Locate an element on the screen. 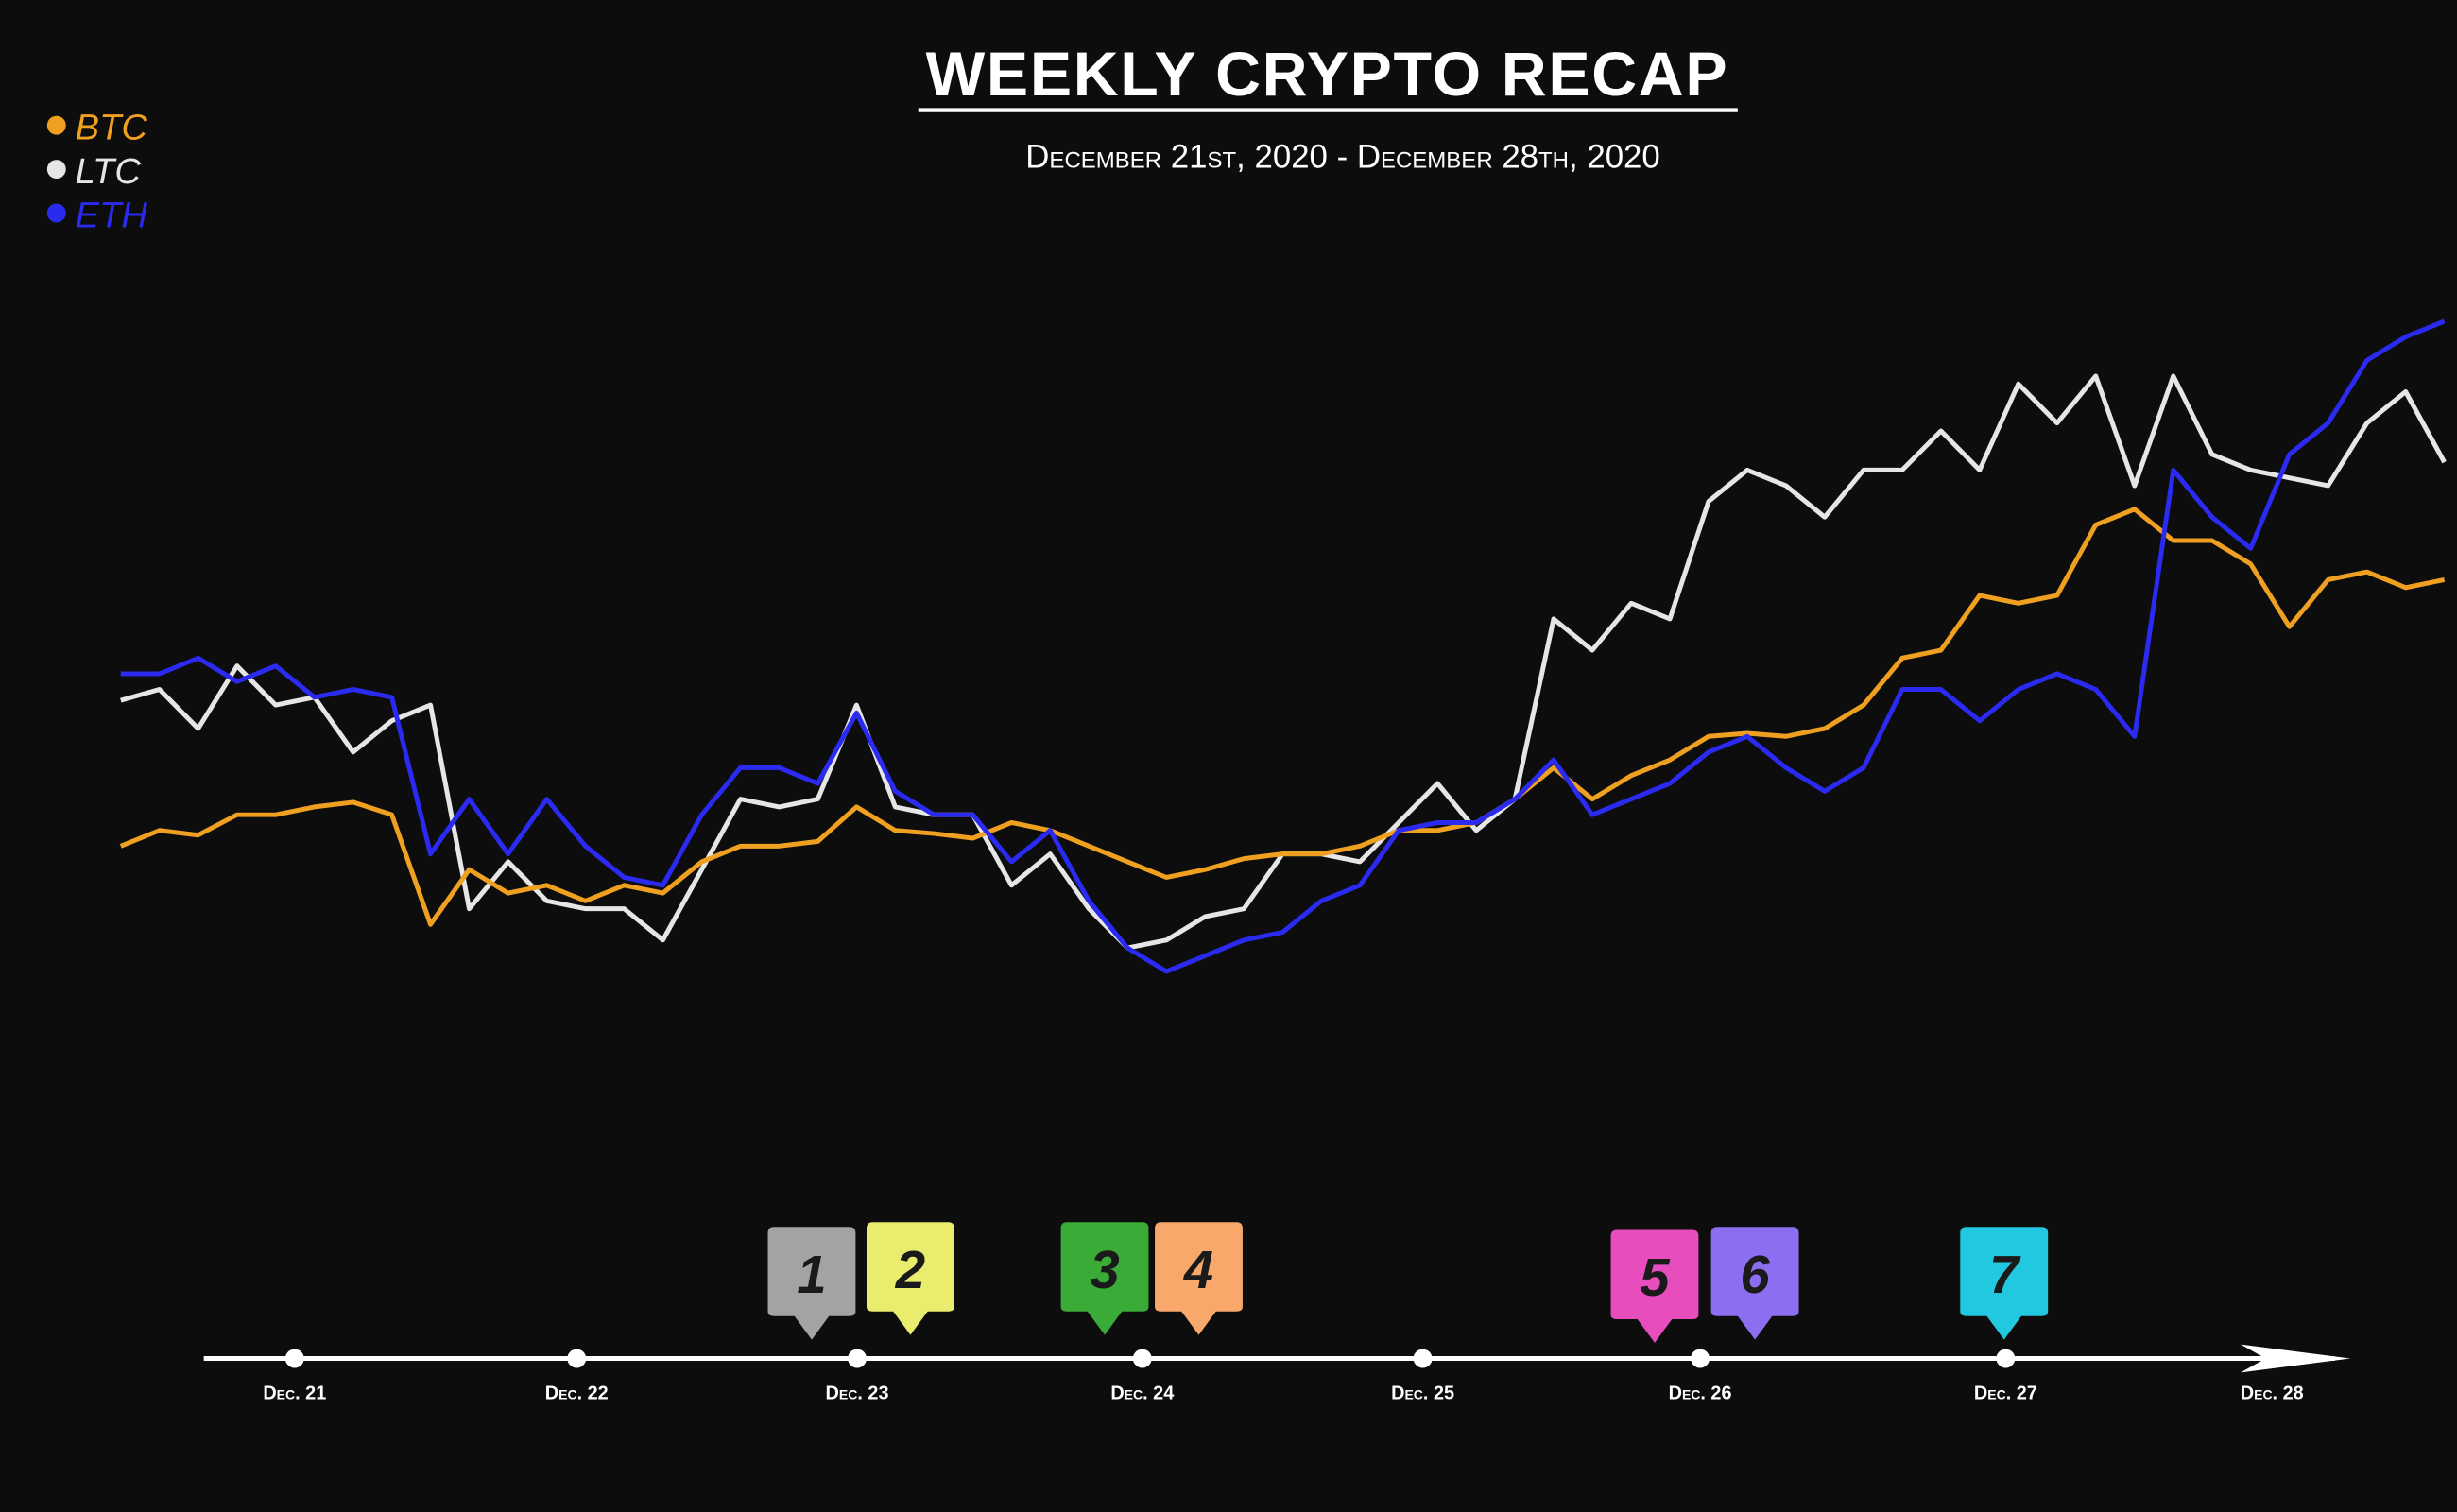  event-marker: 2 is located at coordinates (910, 1278).